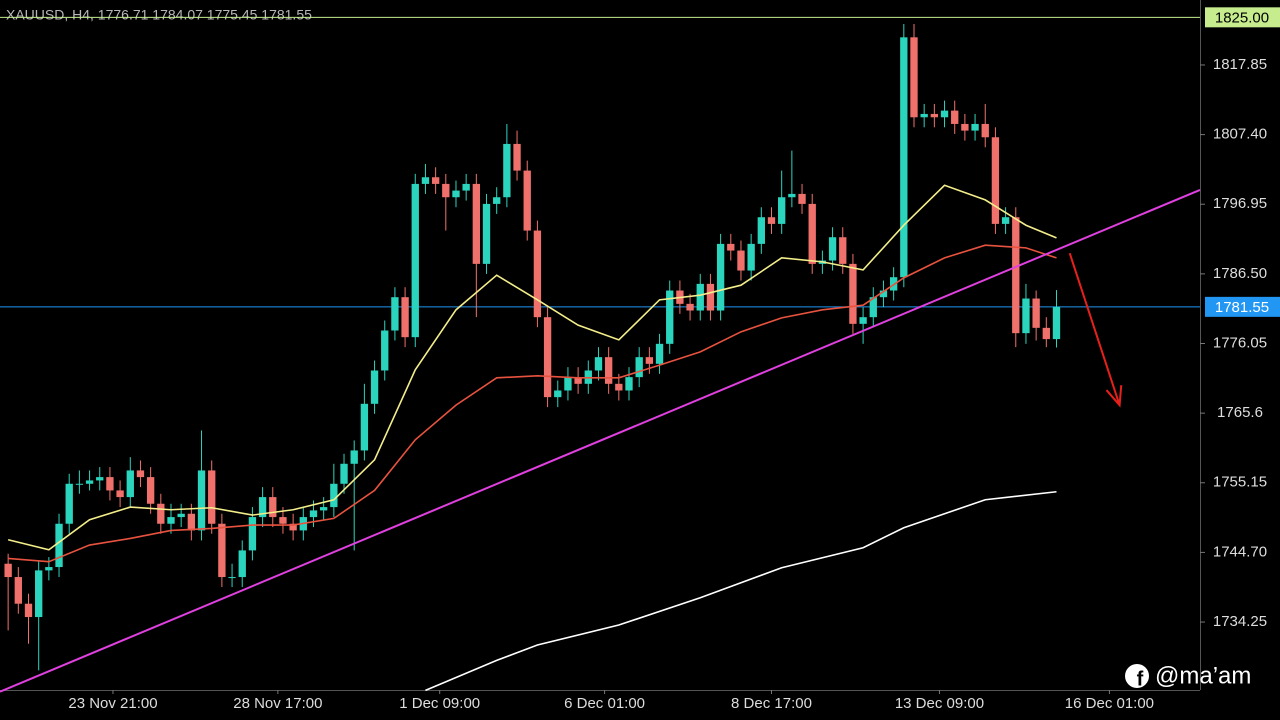  Describe the element at coordinates (1094, 329) in the screenshot. I see `arrow-shaft` at that location.